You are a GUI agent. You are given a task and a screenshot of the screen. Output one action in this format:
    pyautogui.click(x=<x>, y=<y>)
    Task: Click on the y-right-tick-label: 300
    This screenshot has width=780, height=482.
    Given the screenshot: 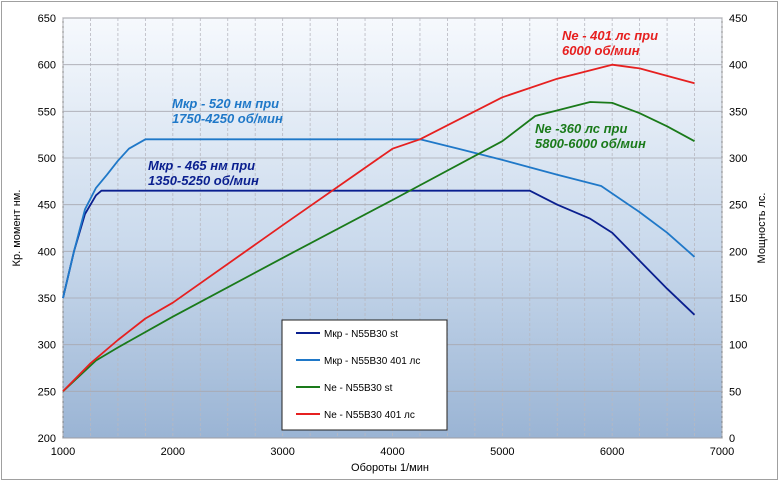 What is the action you would take?
    pyautogui.click(x=738, y=159)
    